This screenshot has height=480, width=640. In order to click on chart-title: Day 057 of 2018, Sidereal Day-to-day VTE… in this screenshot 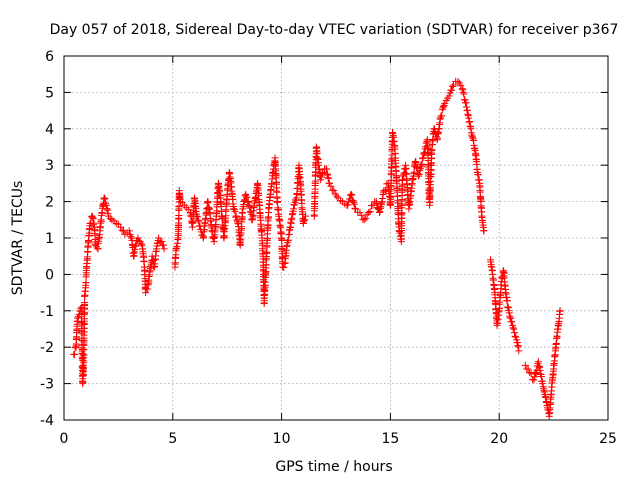, I will do `click(334, 30)`.